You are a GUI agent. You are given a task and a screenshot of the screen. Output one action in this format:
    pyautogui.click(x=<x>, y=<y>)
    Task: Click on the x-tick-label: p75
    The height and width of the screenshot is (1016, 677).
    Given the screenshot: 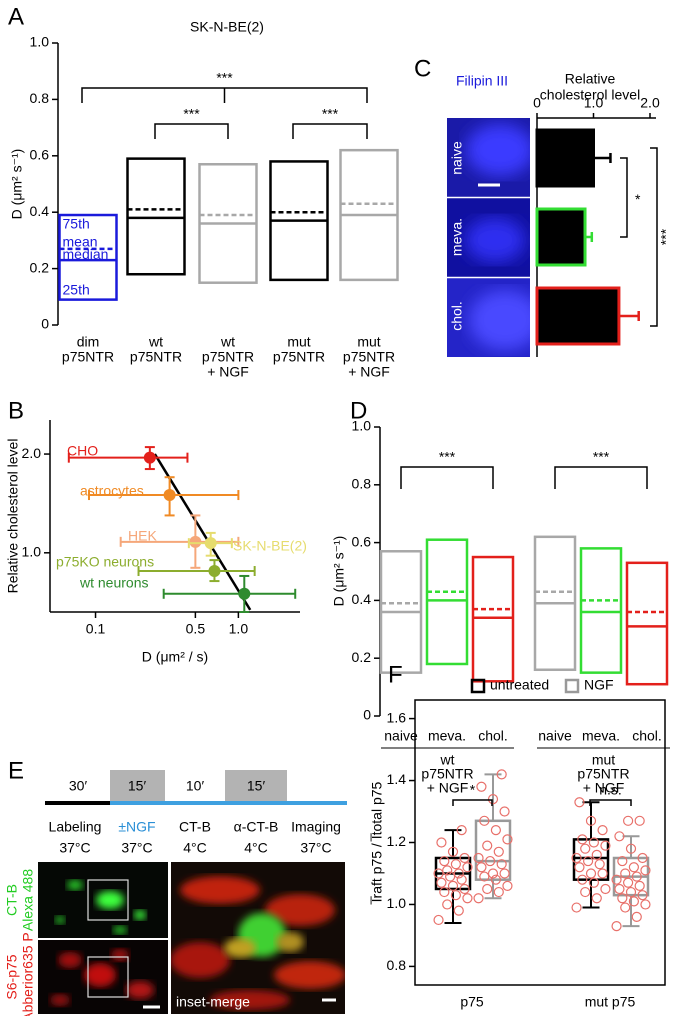 What is the action you would take?
    pyautogui.click(x=472, y=1002)
    